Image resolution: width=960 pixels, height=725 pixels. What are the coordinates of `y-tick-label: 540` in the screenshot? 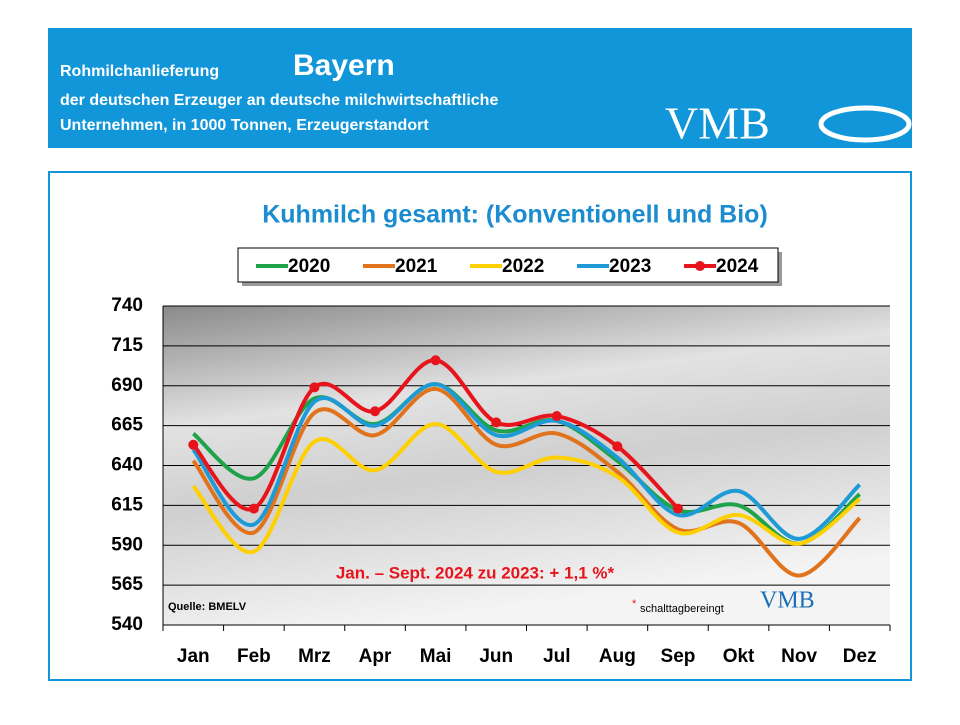 It's located at (127, 624).